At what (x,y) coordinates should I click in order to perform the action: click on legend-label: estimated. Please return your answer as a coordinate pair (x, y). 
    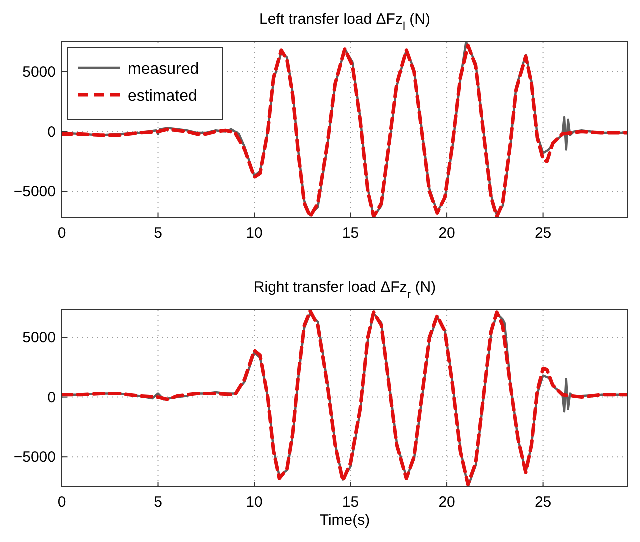
    Looking at the image, I should click on (163, 96).